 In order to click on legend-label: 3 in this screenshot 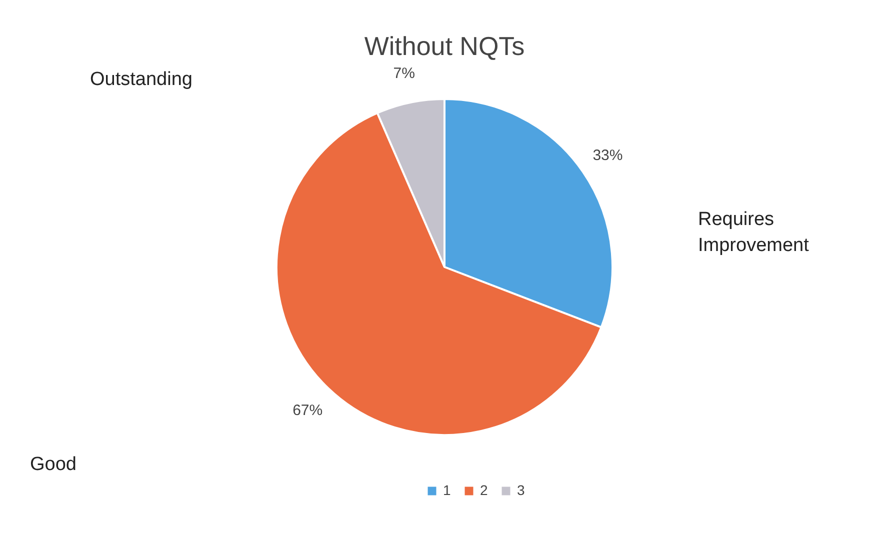, I will do `click(521, 490)`.